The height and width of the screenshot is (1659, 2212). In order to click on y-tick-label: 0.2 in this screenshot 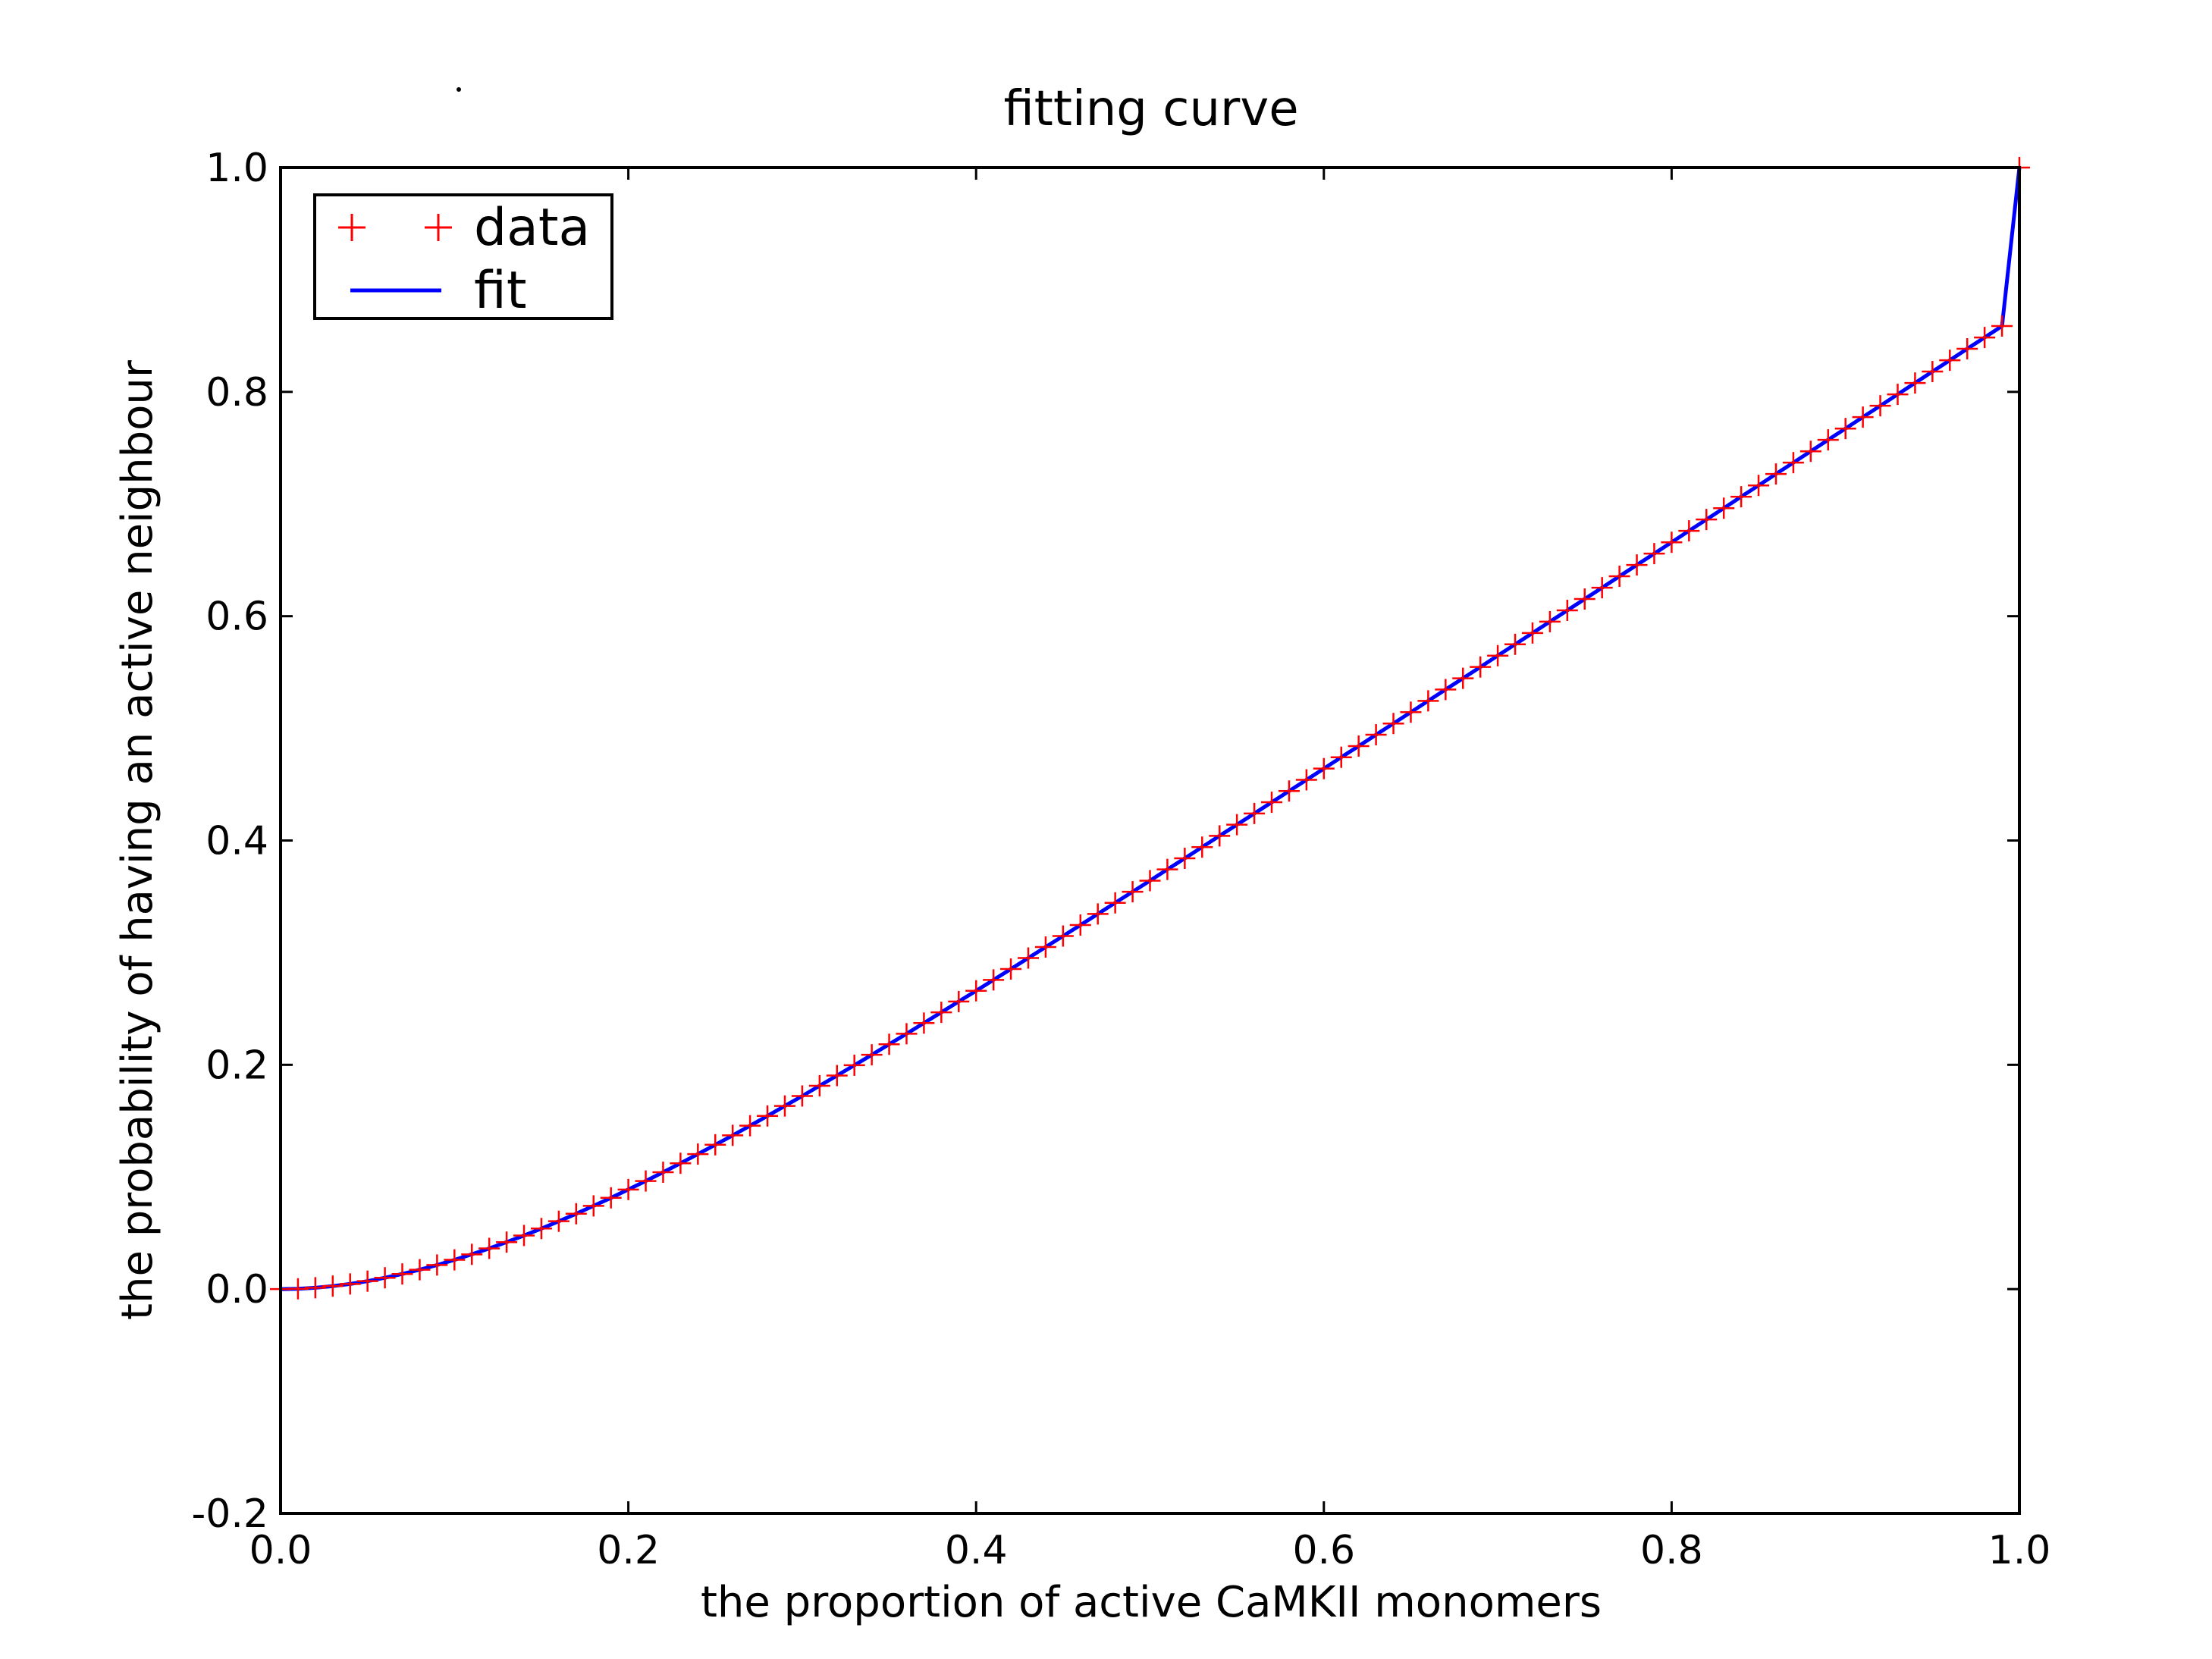, I will do `click(237, 1066)`.